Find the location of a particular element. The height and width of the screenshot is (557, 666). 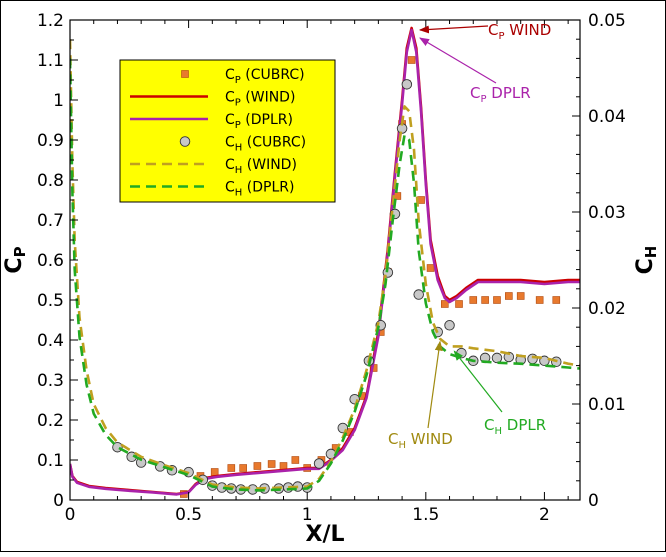

annotation-label: CH DPLR is located at coordinates (515, 426).